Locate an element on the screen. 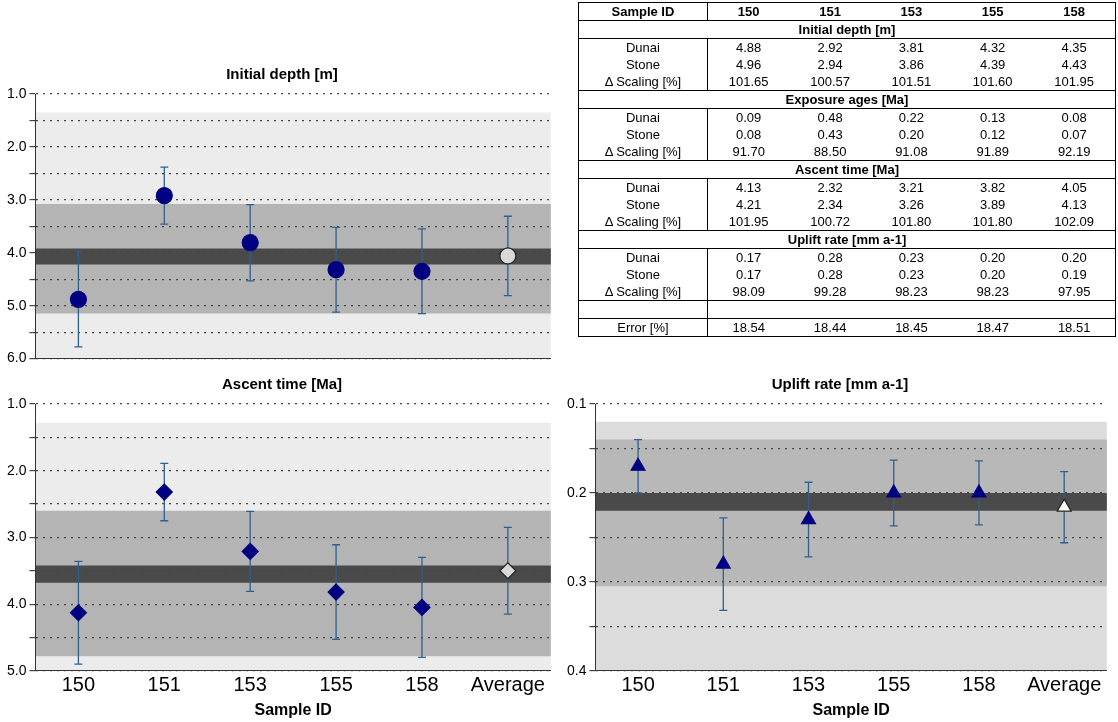  category-label: 158 is located at coordinates (1074, 11).